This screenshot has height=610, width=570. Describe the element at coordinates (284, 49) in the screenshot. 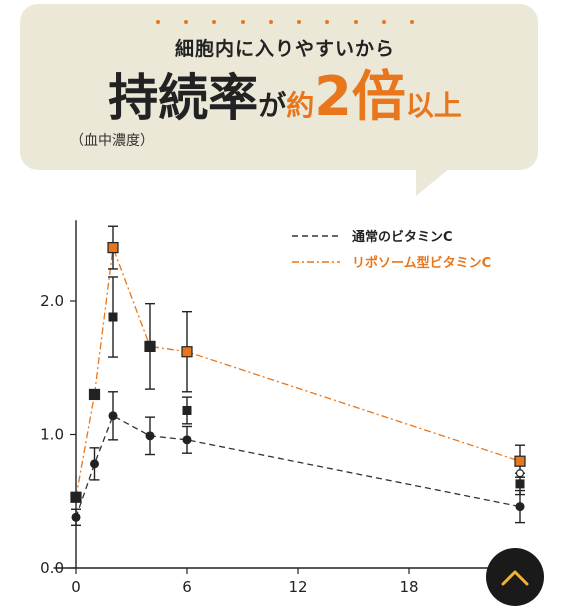

I see `subtitle: 細胞内に入りやすいから` at that location.